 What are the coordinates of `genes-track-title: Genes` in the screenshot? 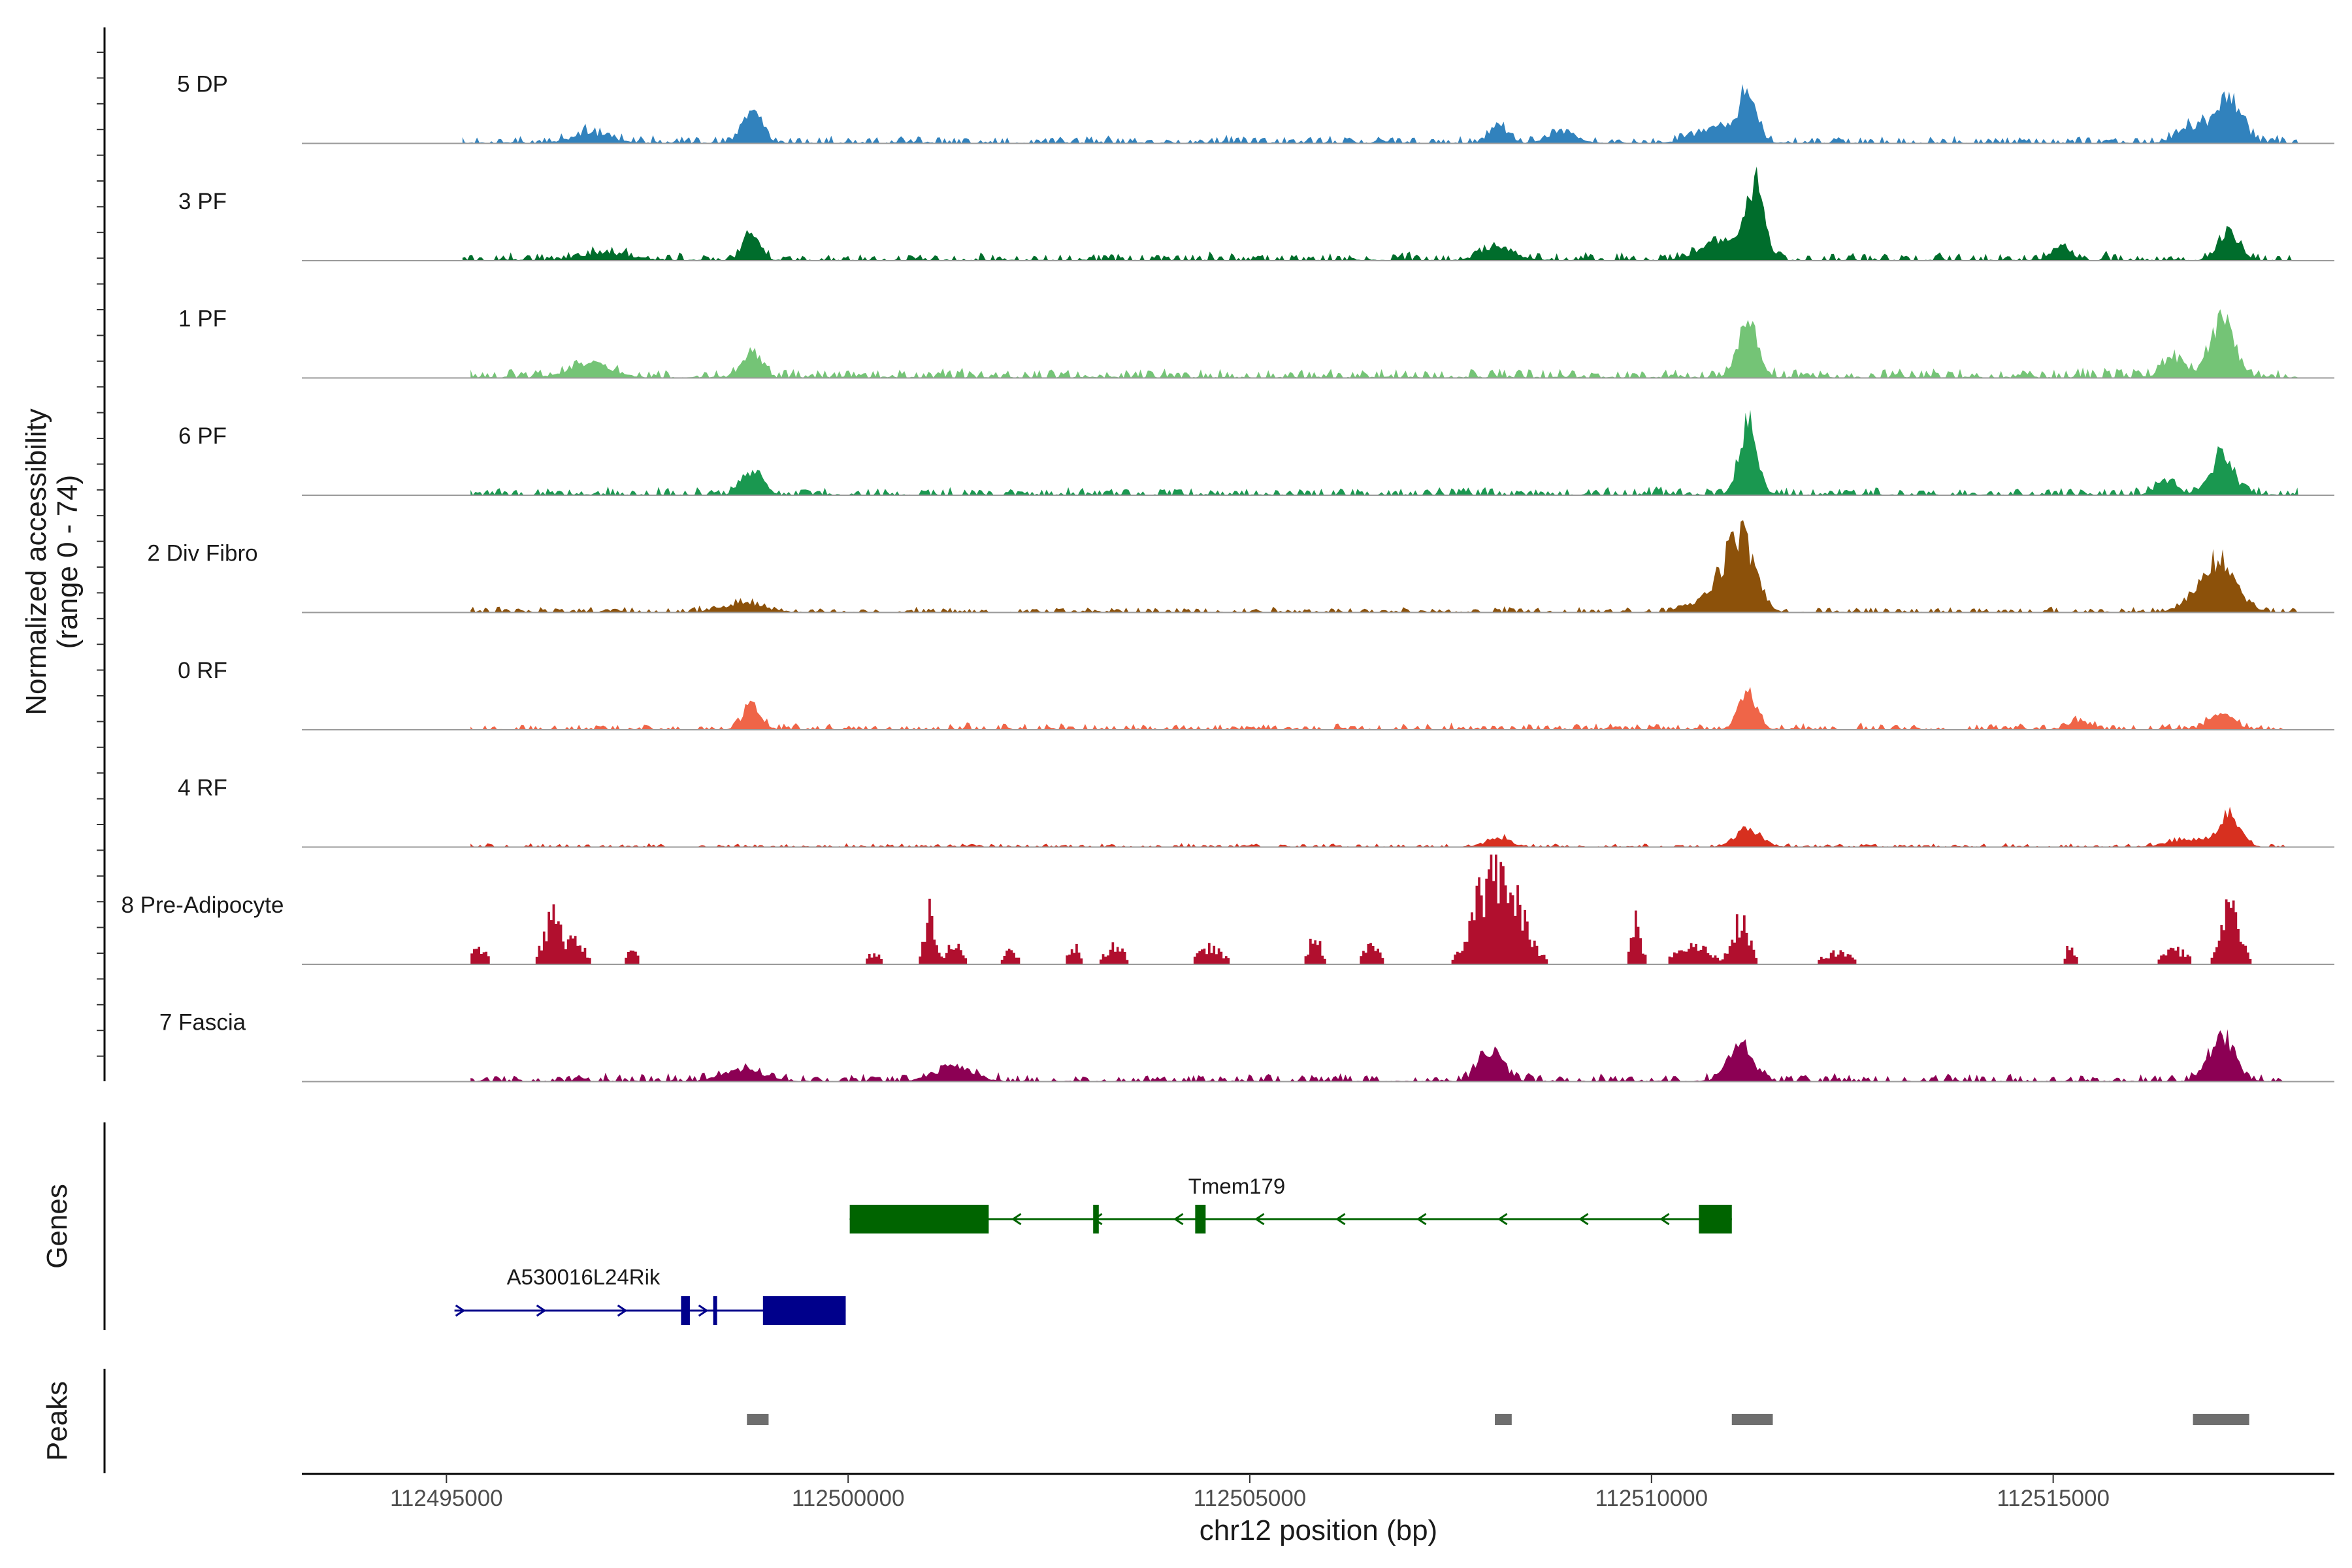 It's located at (57, 1226).